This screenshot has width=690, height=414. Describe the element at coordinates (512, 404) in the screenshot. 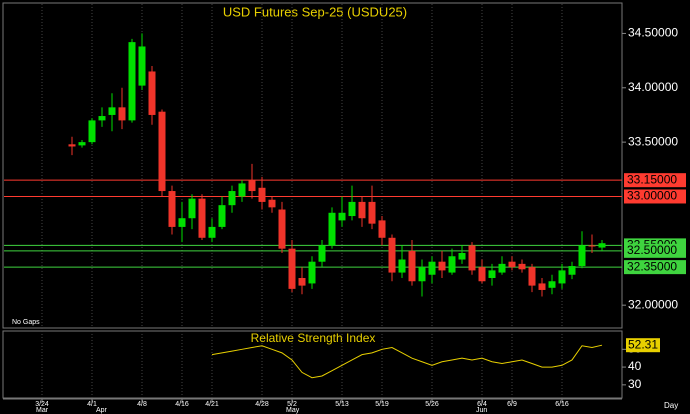

I see `x-tick-label: 6/9` at that location.